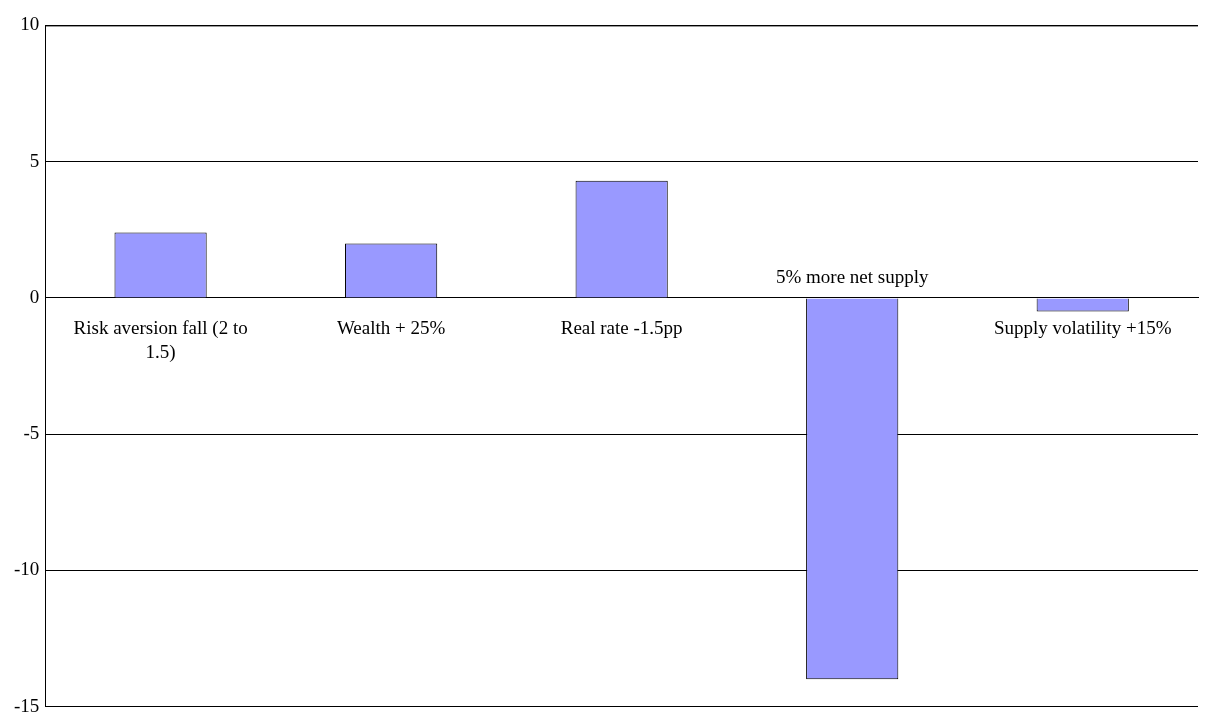 The height and width of the screenshot is (728, 1210). Describe the element at coordinates (30, 24) in the screenshot. I see `y-tick-label: 10` at that location.